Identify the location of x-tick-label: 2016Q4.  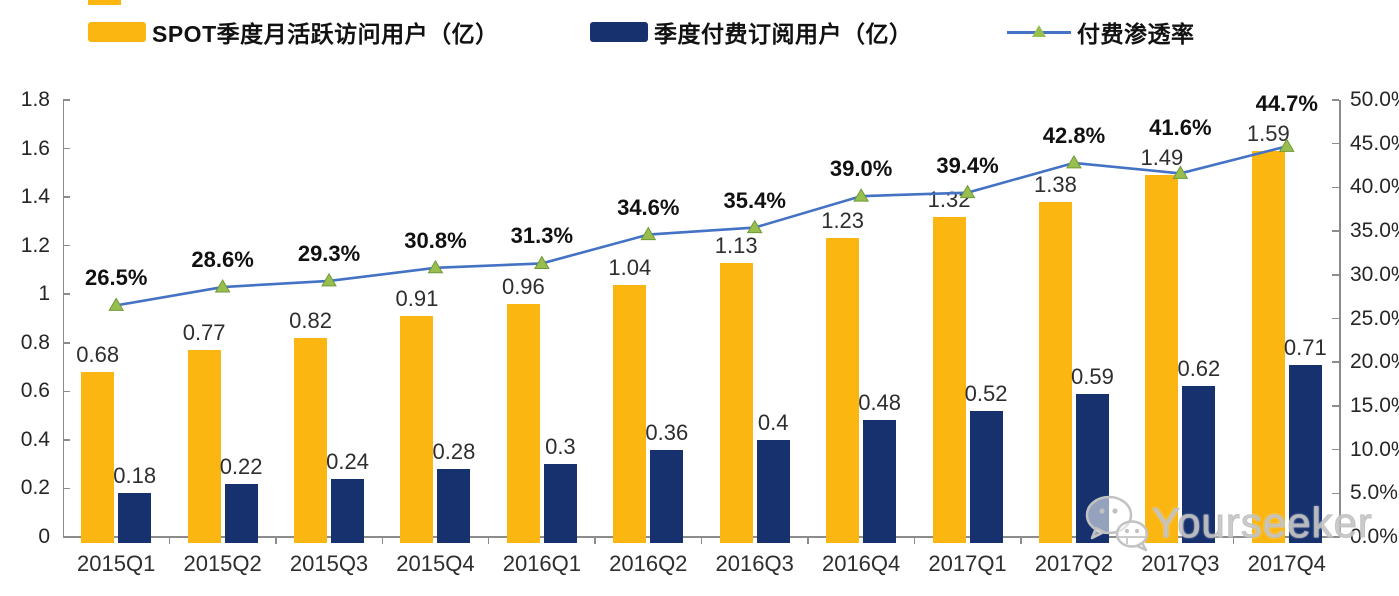
(861, 563).